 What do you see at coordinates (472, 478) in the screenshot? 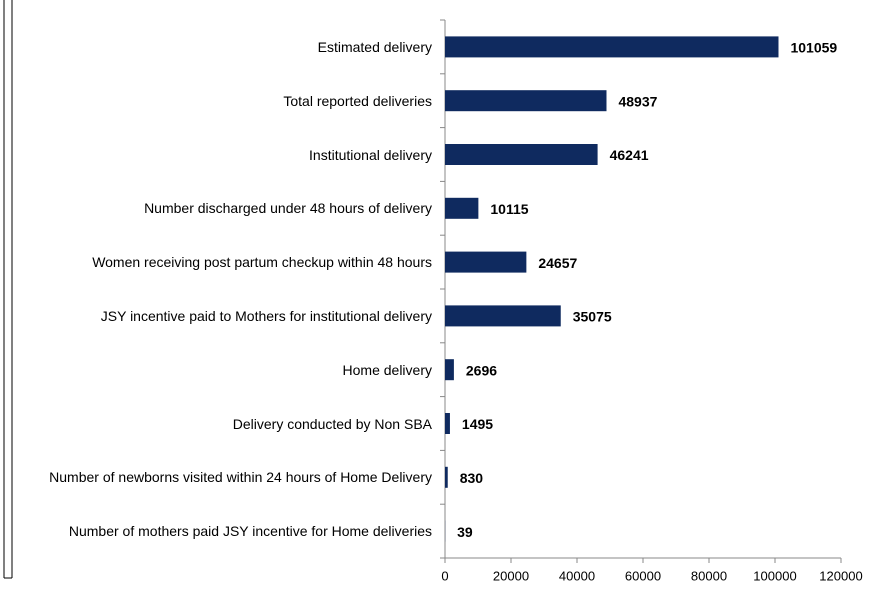
I see `value-label: 830` at bounding box center [472, 478].